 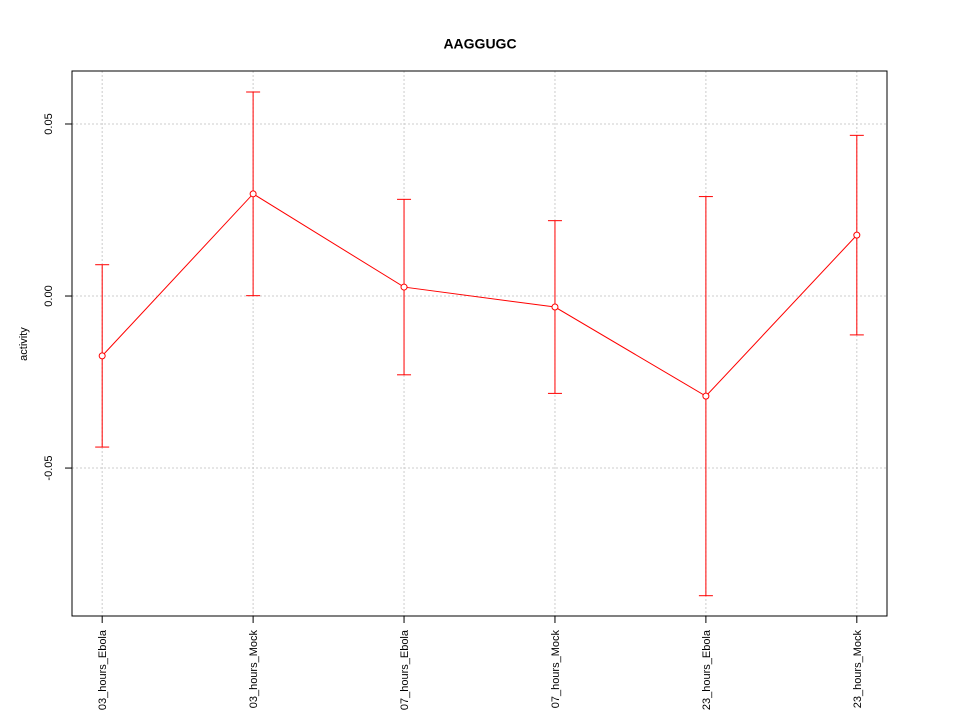 I want to click on x-tick-label: 03_hours_Mock, so click(x=254, y=669).